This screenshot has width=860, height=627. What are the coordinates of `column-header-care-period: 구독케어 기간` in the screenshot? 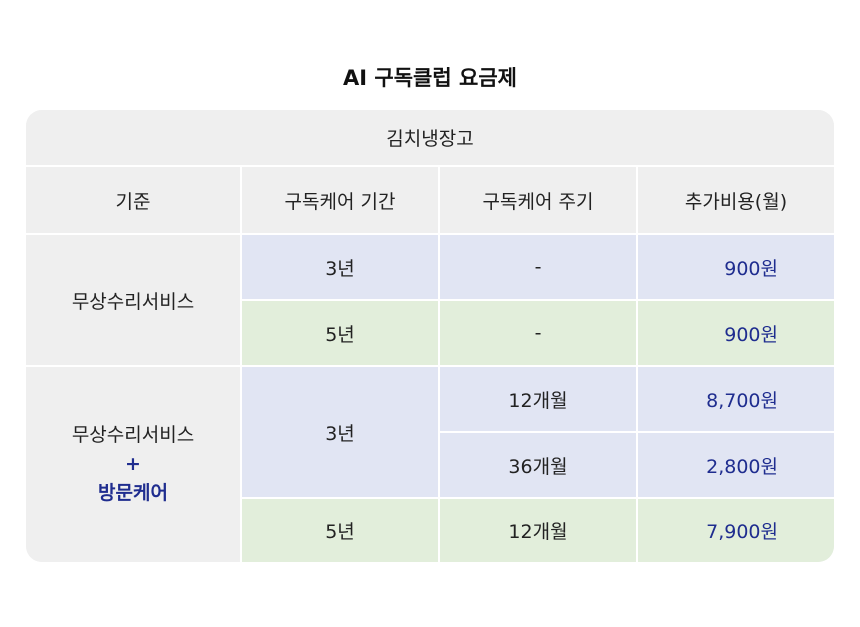 It's located at (340, 200).